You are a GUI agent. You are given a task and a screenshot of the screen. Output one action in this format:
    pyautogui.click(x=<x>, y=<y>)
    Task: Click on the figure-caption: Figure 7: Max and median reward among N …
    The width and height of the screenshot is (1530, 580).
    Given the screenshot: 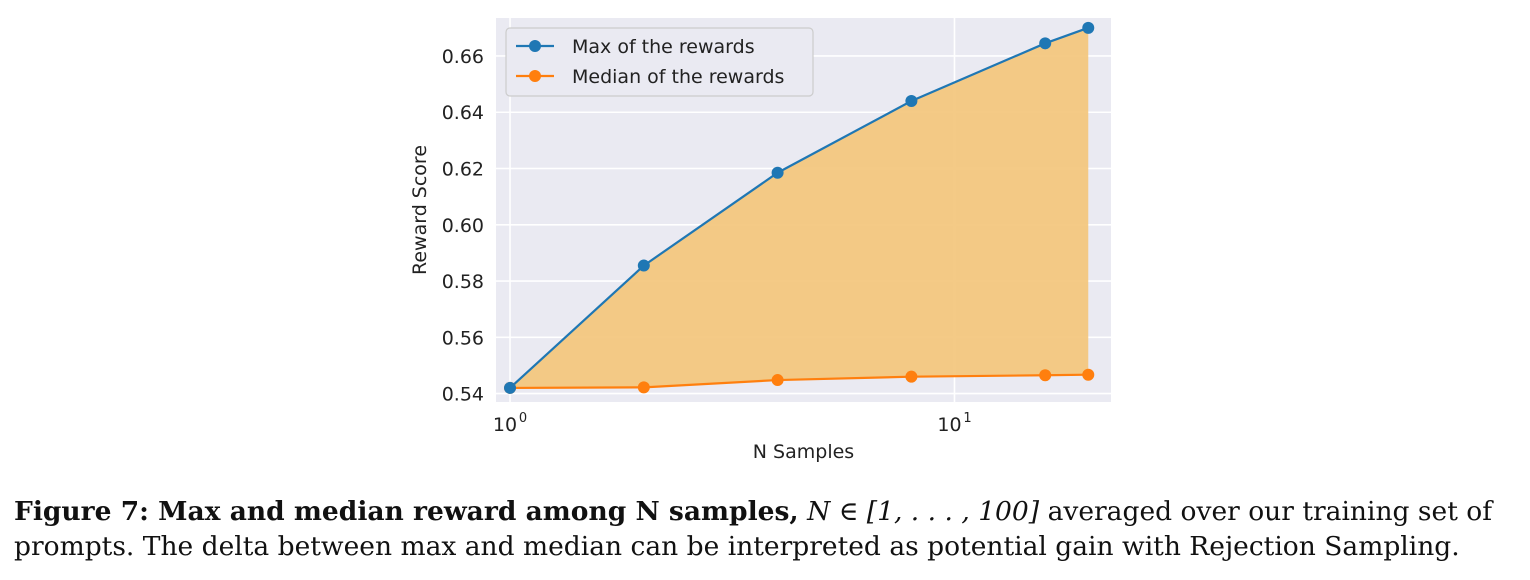 What is the action you would take?
    pyautogui.click(x=769, y=529)
    